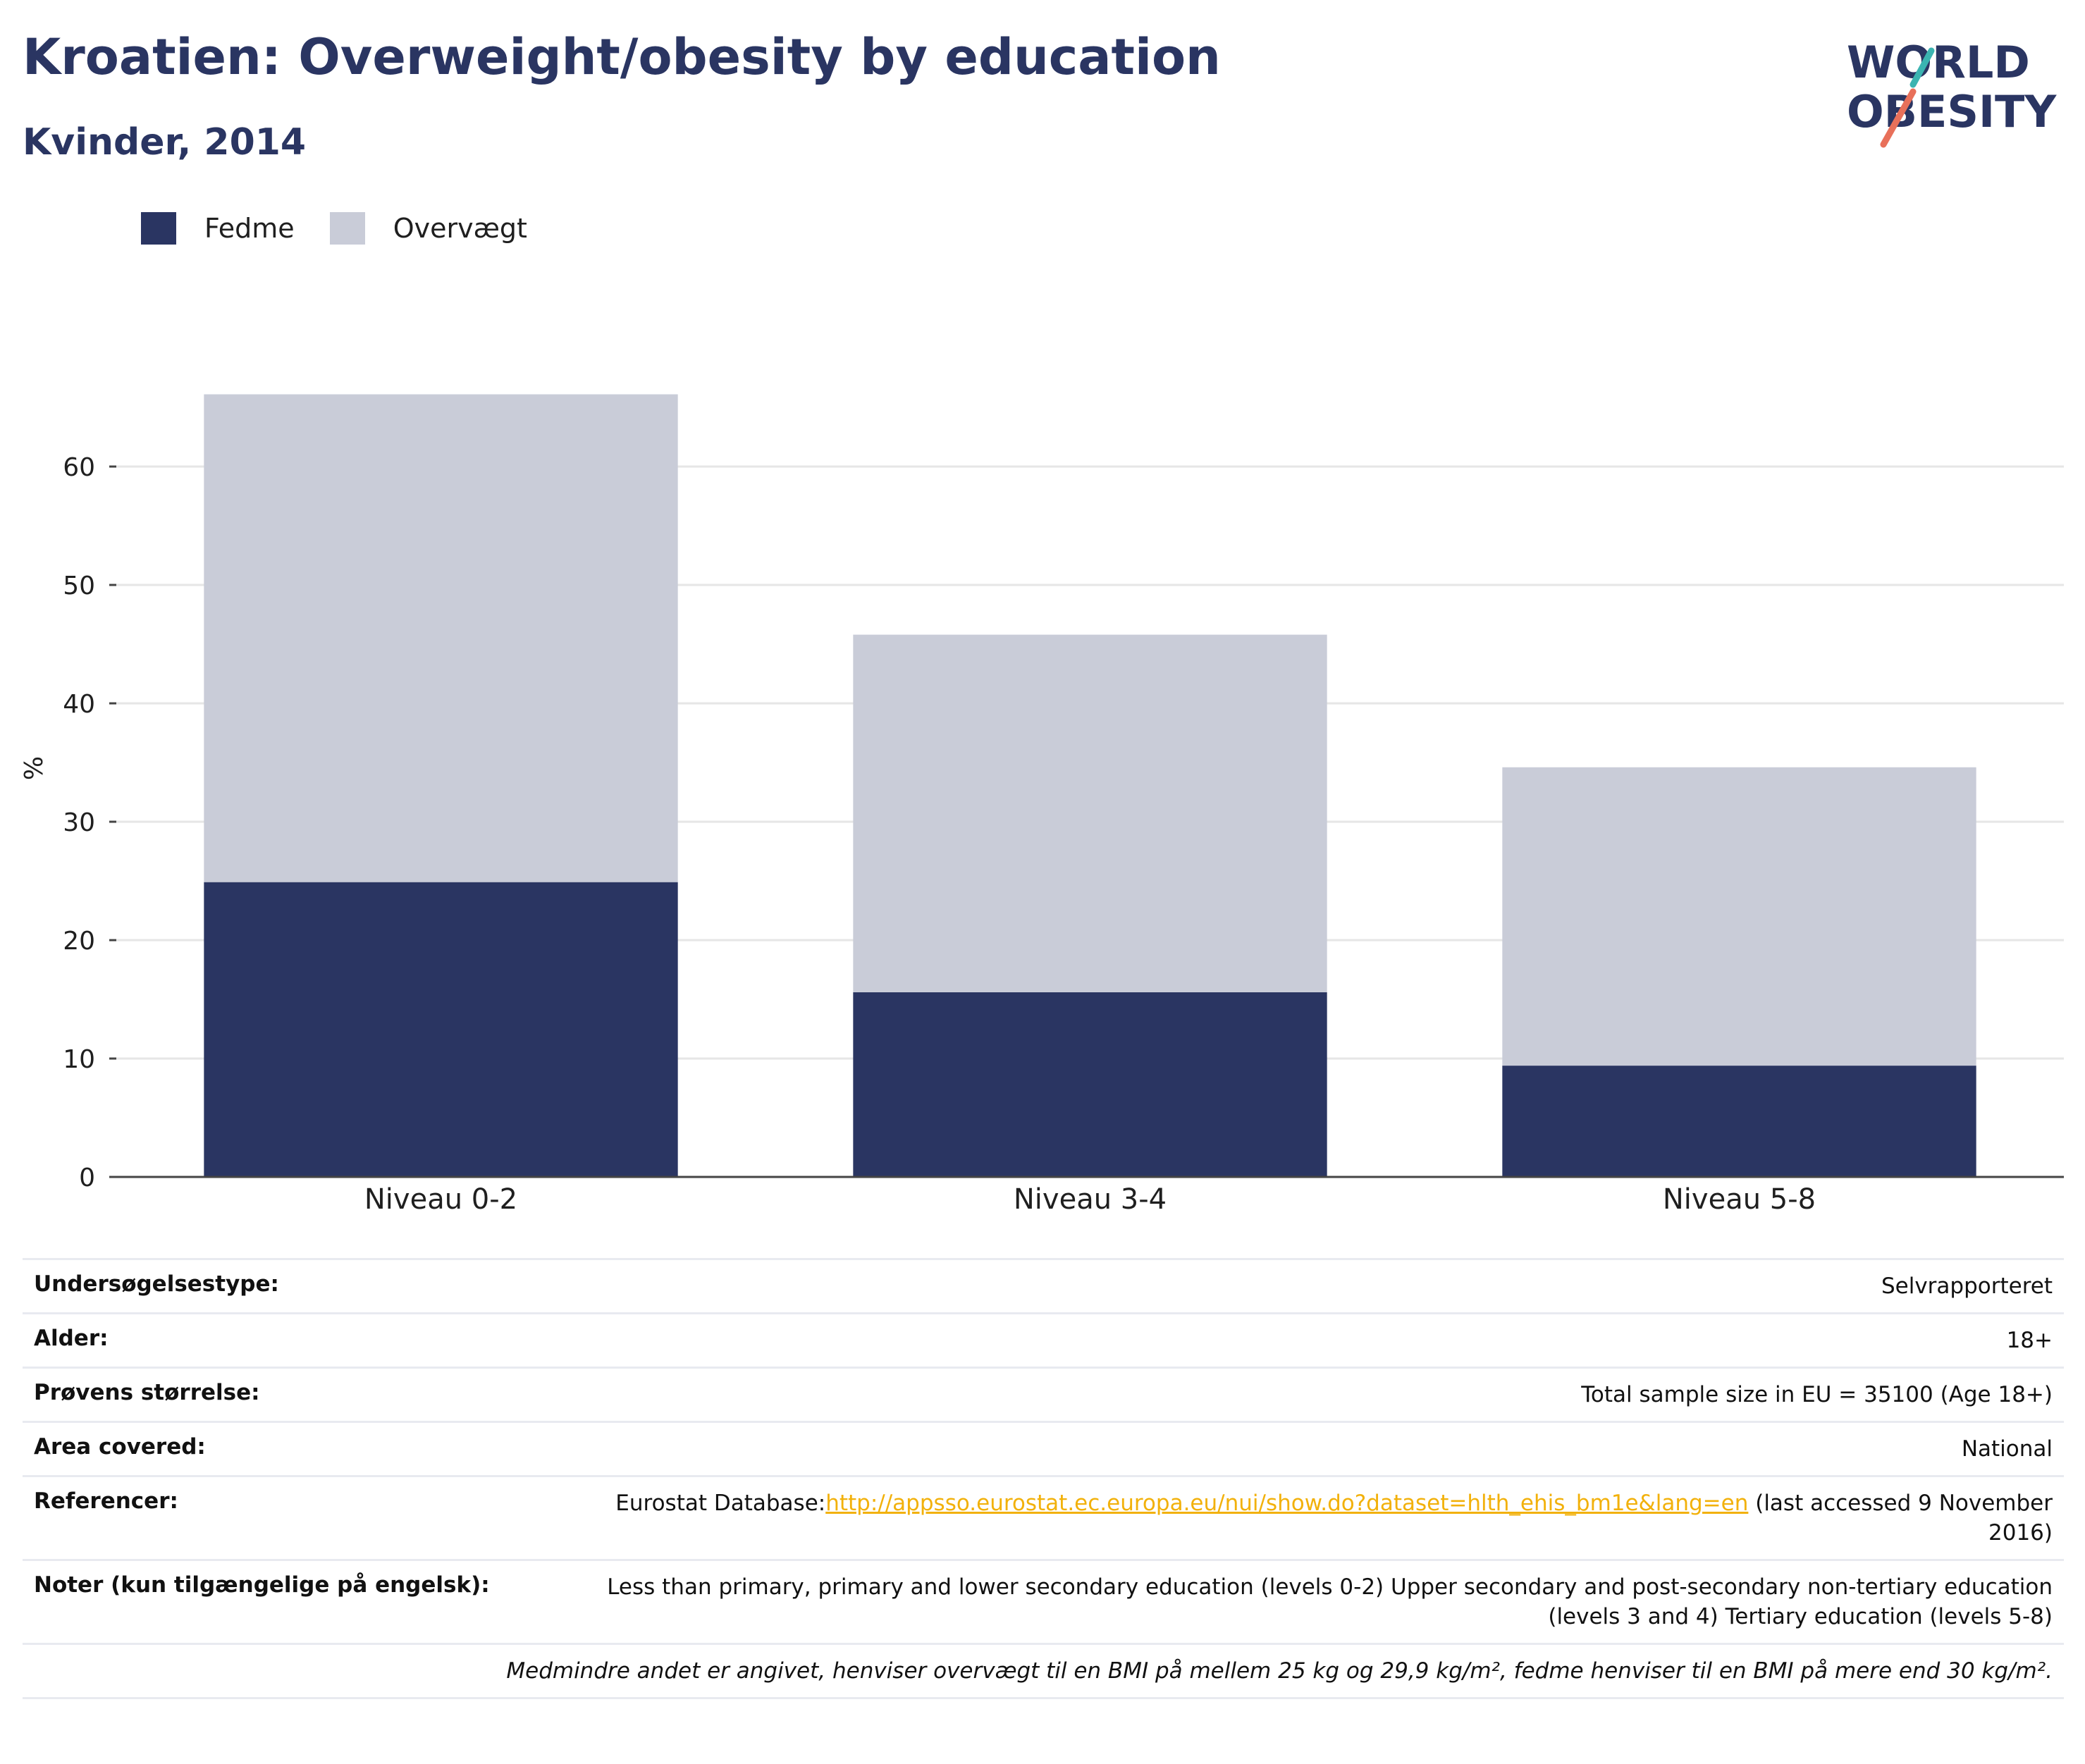  Describe the element at coordinates (79, 822) in the screenshot. I see `y-tick-label: 30` at that location.